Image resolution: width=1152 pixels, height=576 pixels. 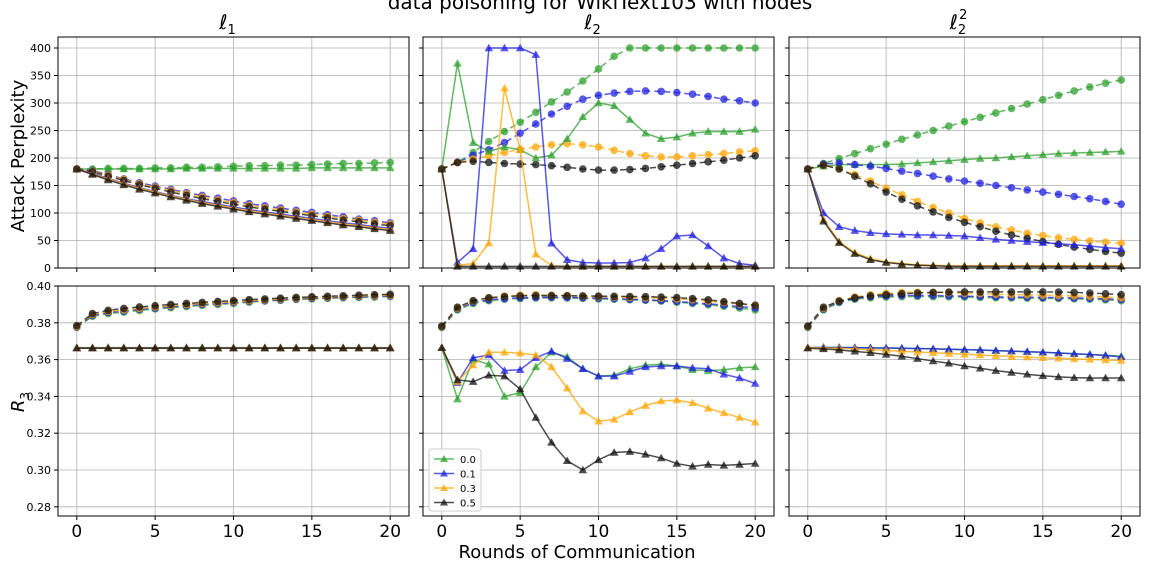 I want to click on figure-xlabel: Rounds of Communication, so click(x=577, y=552).